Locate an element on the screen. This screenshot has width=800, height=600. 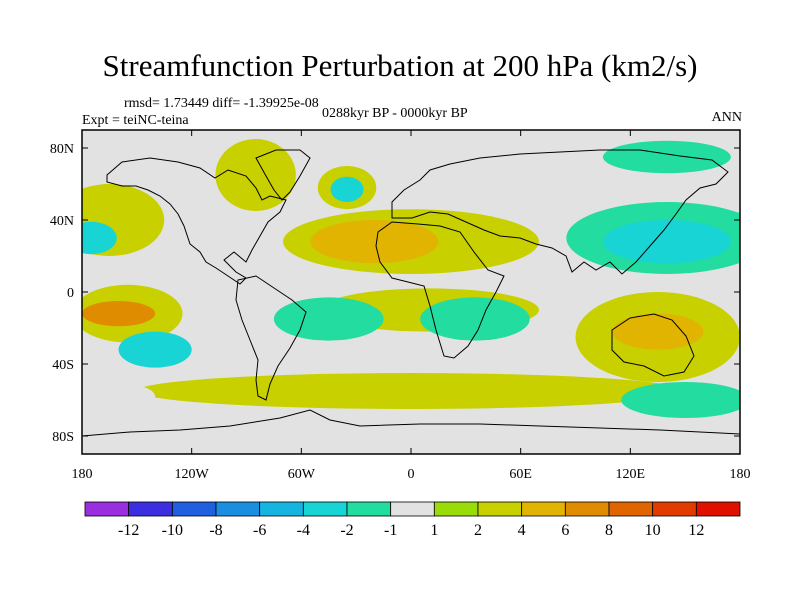
colorbar-label: -1 is located at coordinates (390, 530).